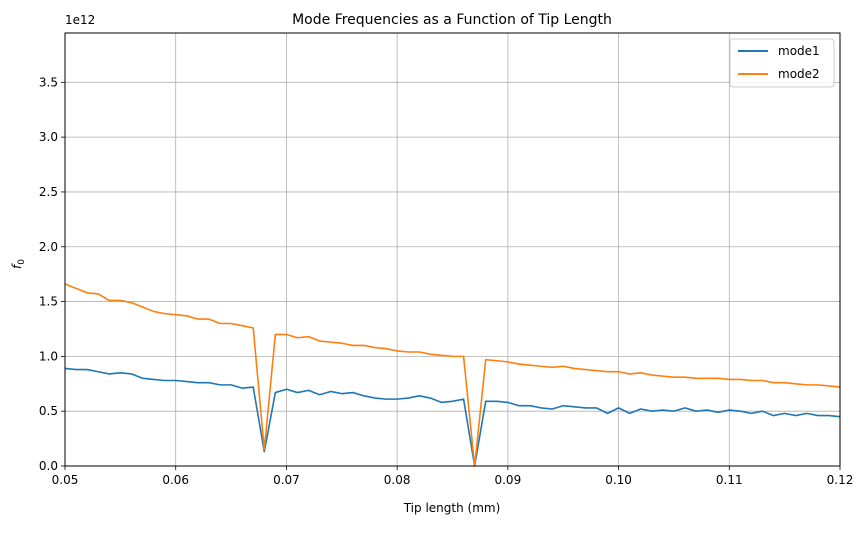 This screenshot has width=865, height=547. I want to click on y-axis-label: f0, so click(18, 264).